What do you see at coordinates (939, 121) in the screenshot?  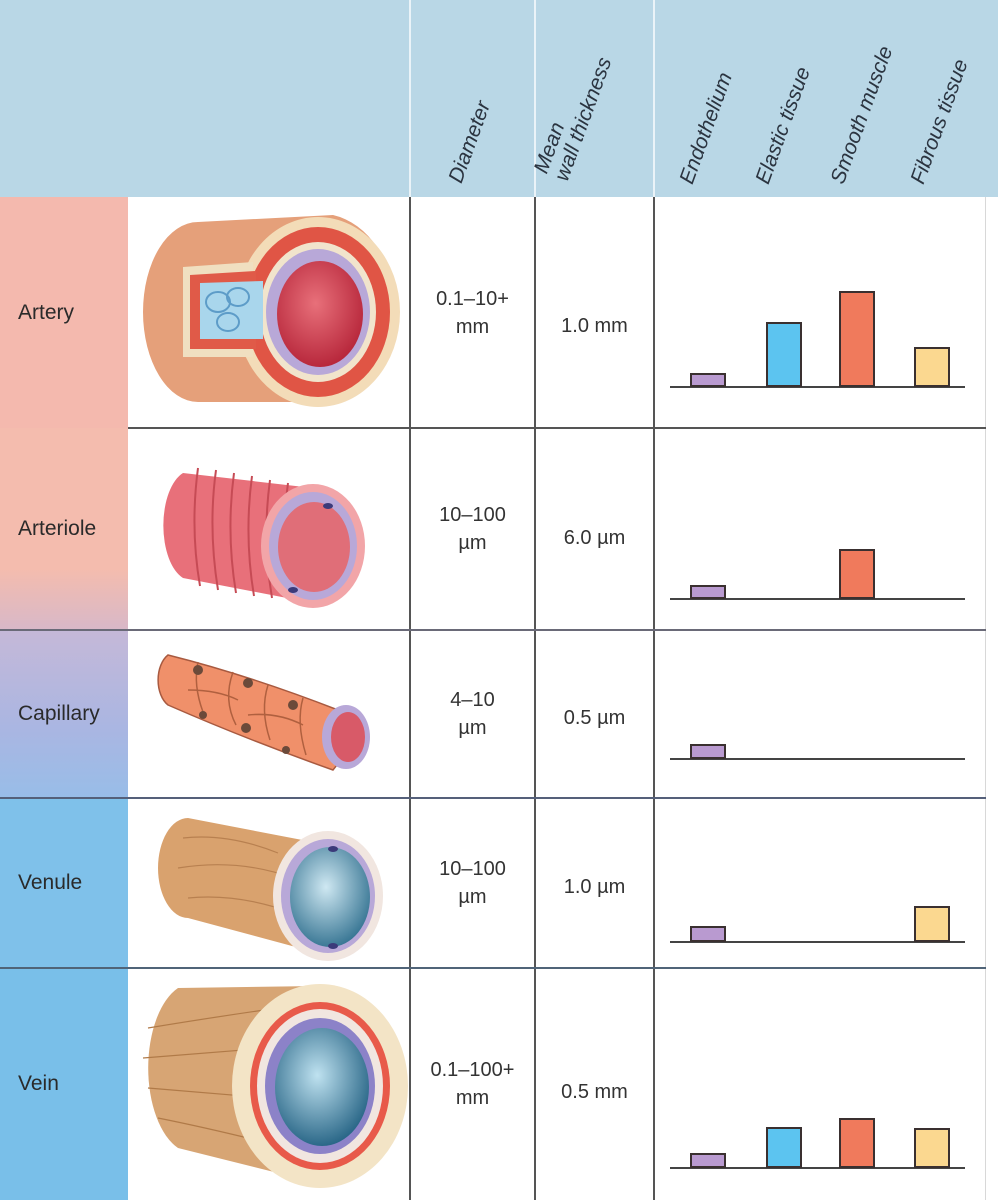 I see `header-fibrous-tissue: Fibrous tissue` at bounding box center [939, 121].